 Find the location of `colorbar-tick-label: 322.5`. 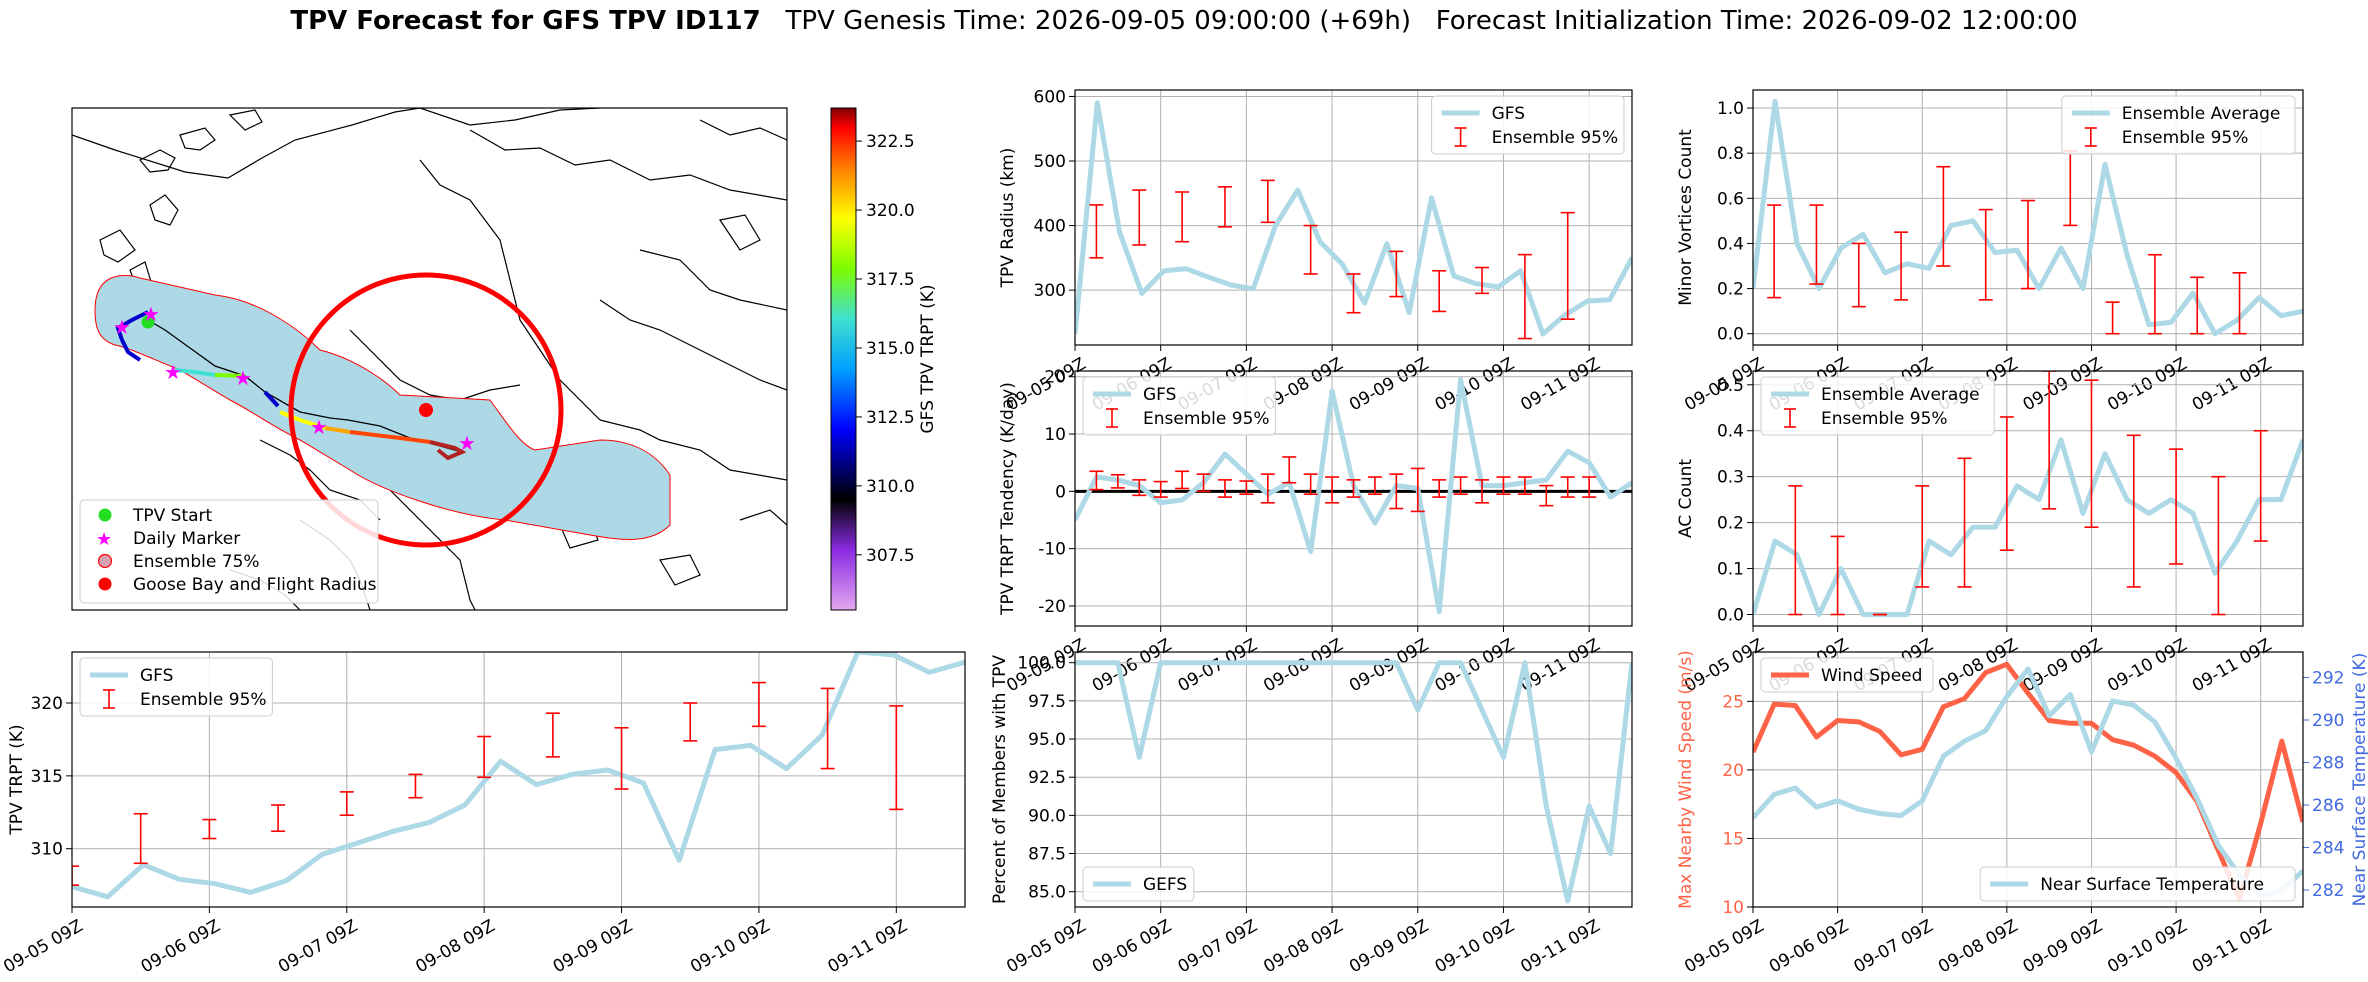

colorbar-tick-label: 322.5 is located at coordinates (890, 142).